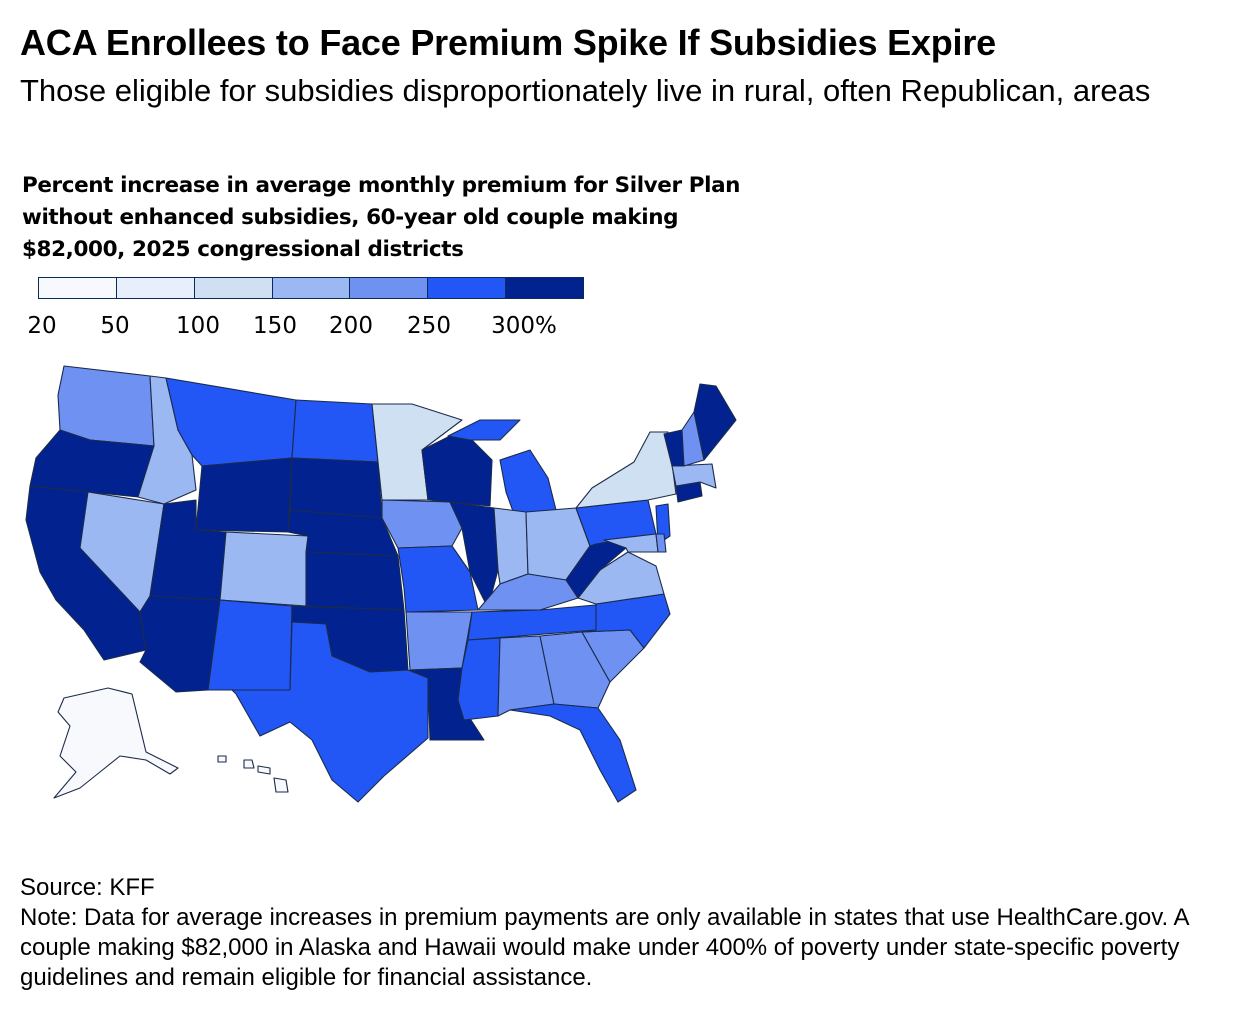 The width and height of the screenshot is (1236, 1010). Describe the element at coordinates (524, 326) in the screenshot. I see `legend-tick-300: 300%` at that location.